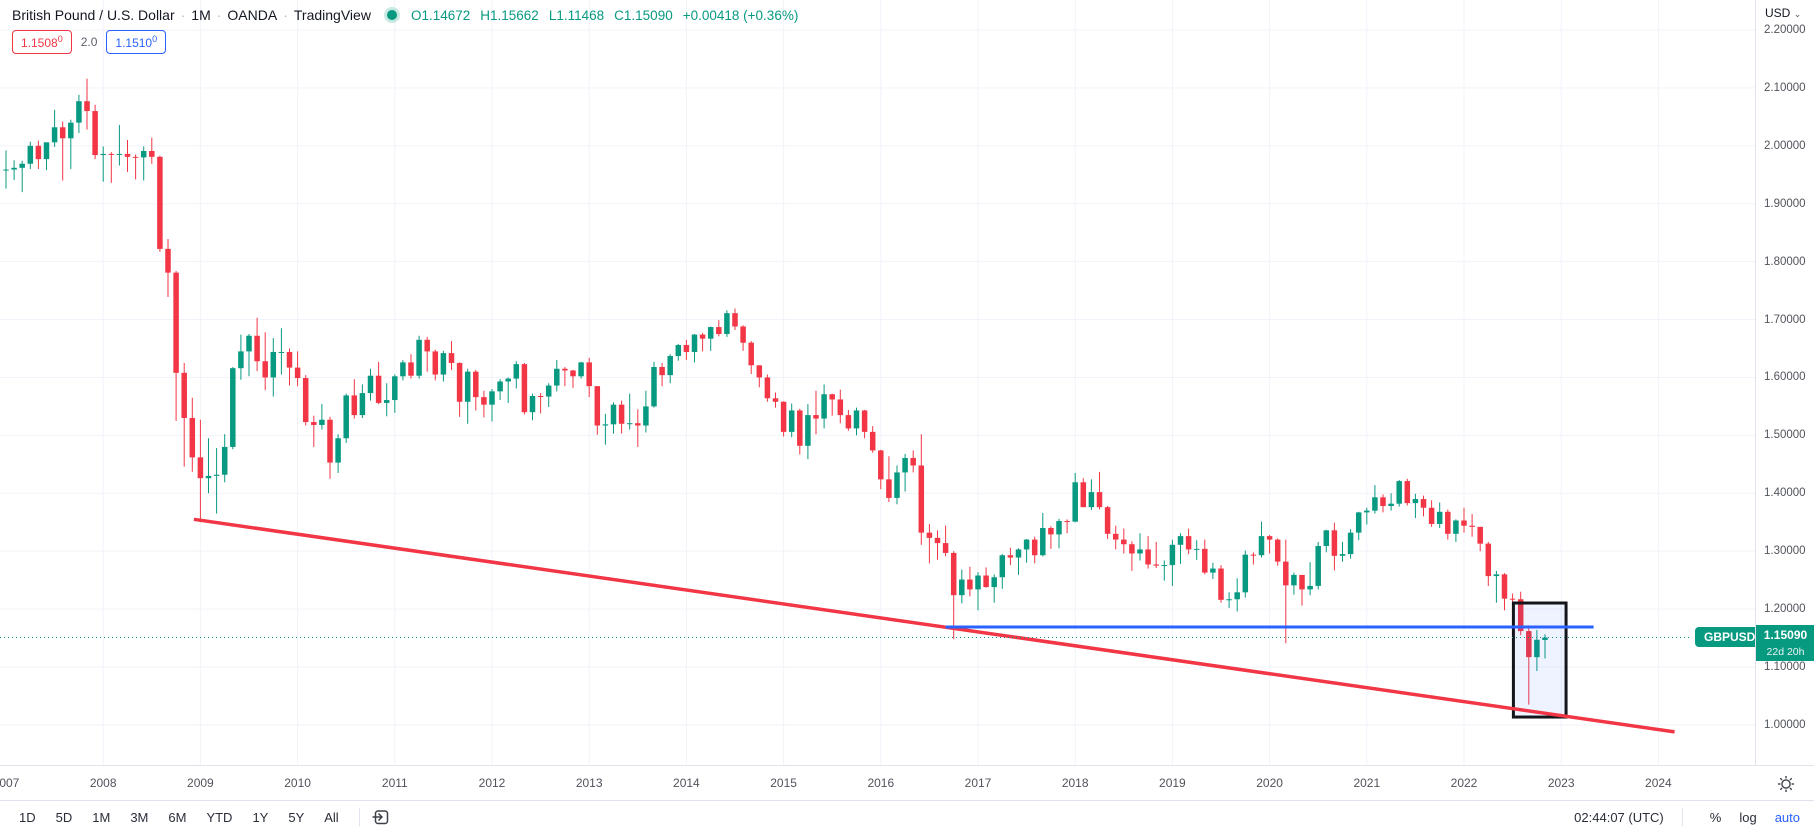 Image resolution: width=1814 pixels, height=833 pixels. What do you see at coordinates (1464, 783) in the screenshot?
I see `year-label: 2022` at bounding box center [1464, 783].